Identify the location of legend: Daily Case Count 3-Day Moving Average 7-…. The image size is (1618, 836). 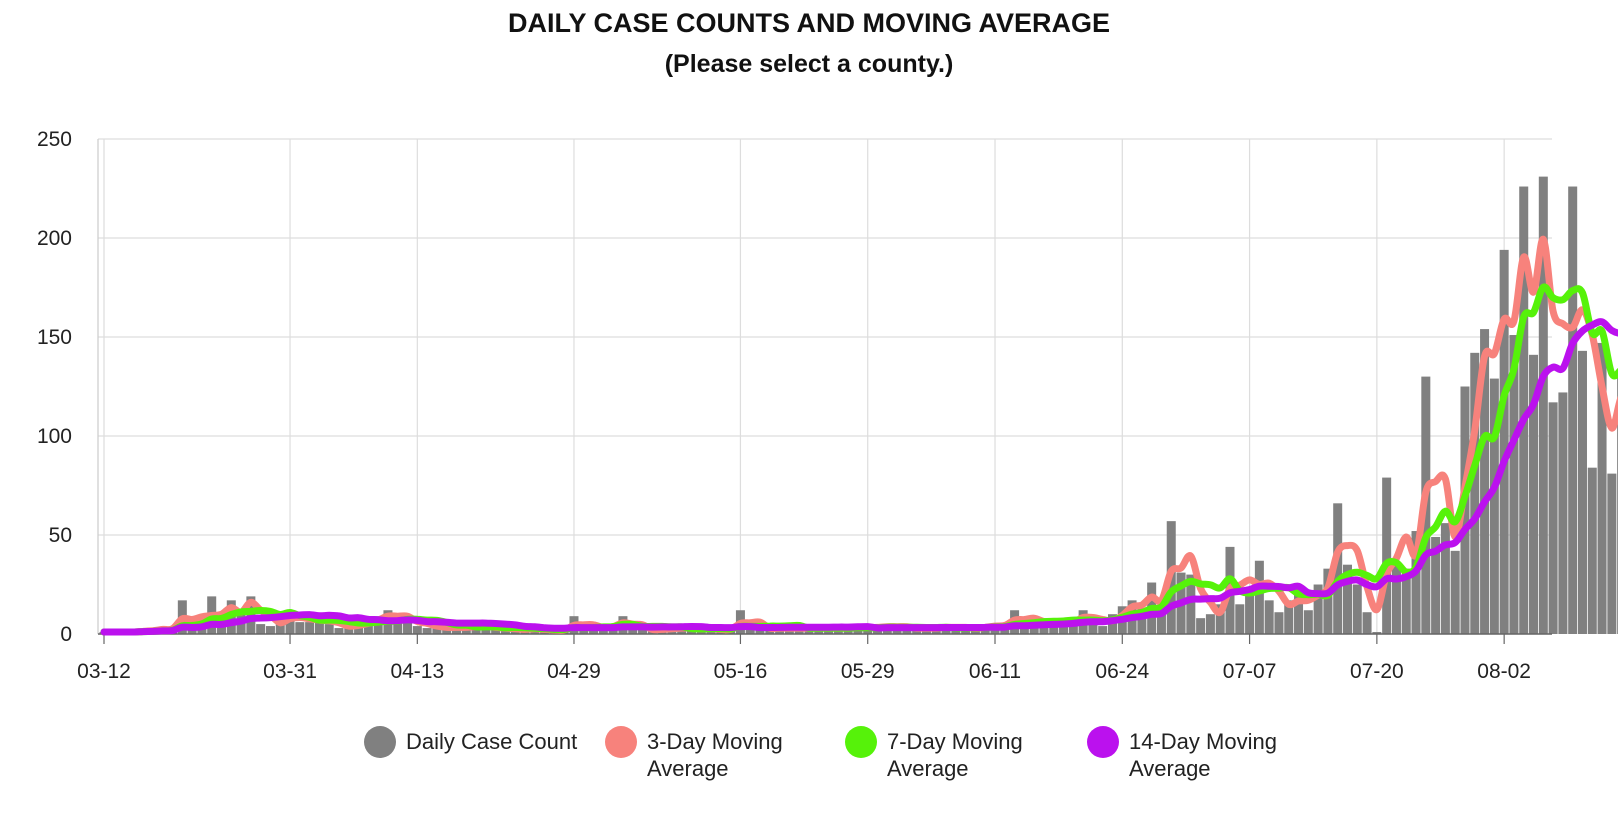
(809, 761).